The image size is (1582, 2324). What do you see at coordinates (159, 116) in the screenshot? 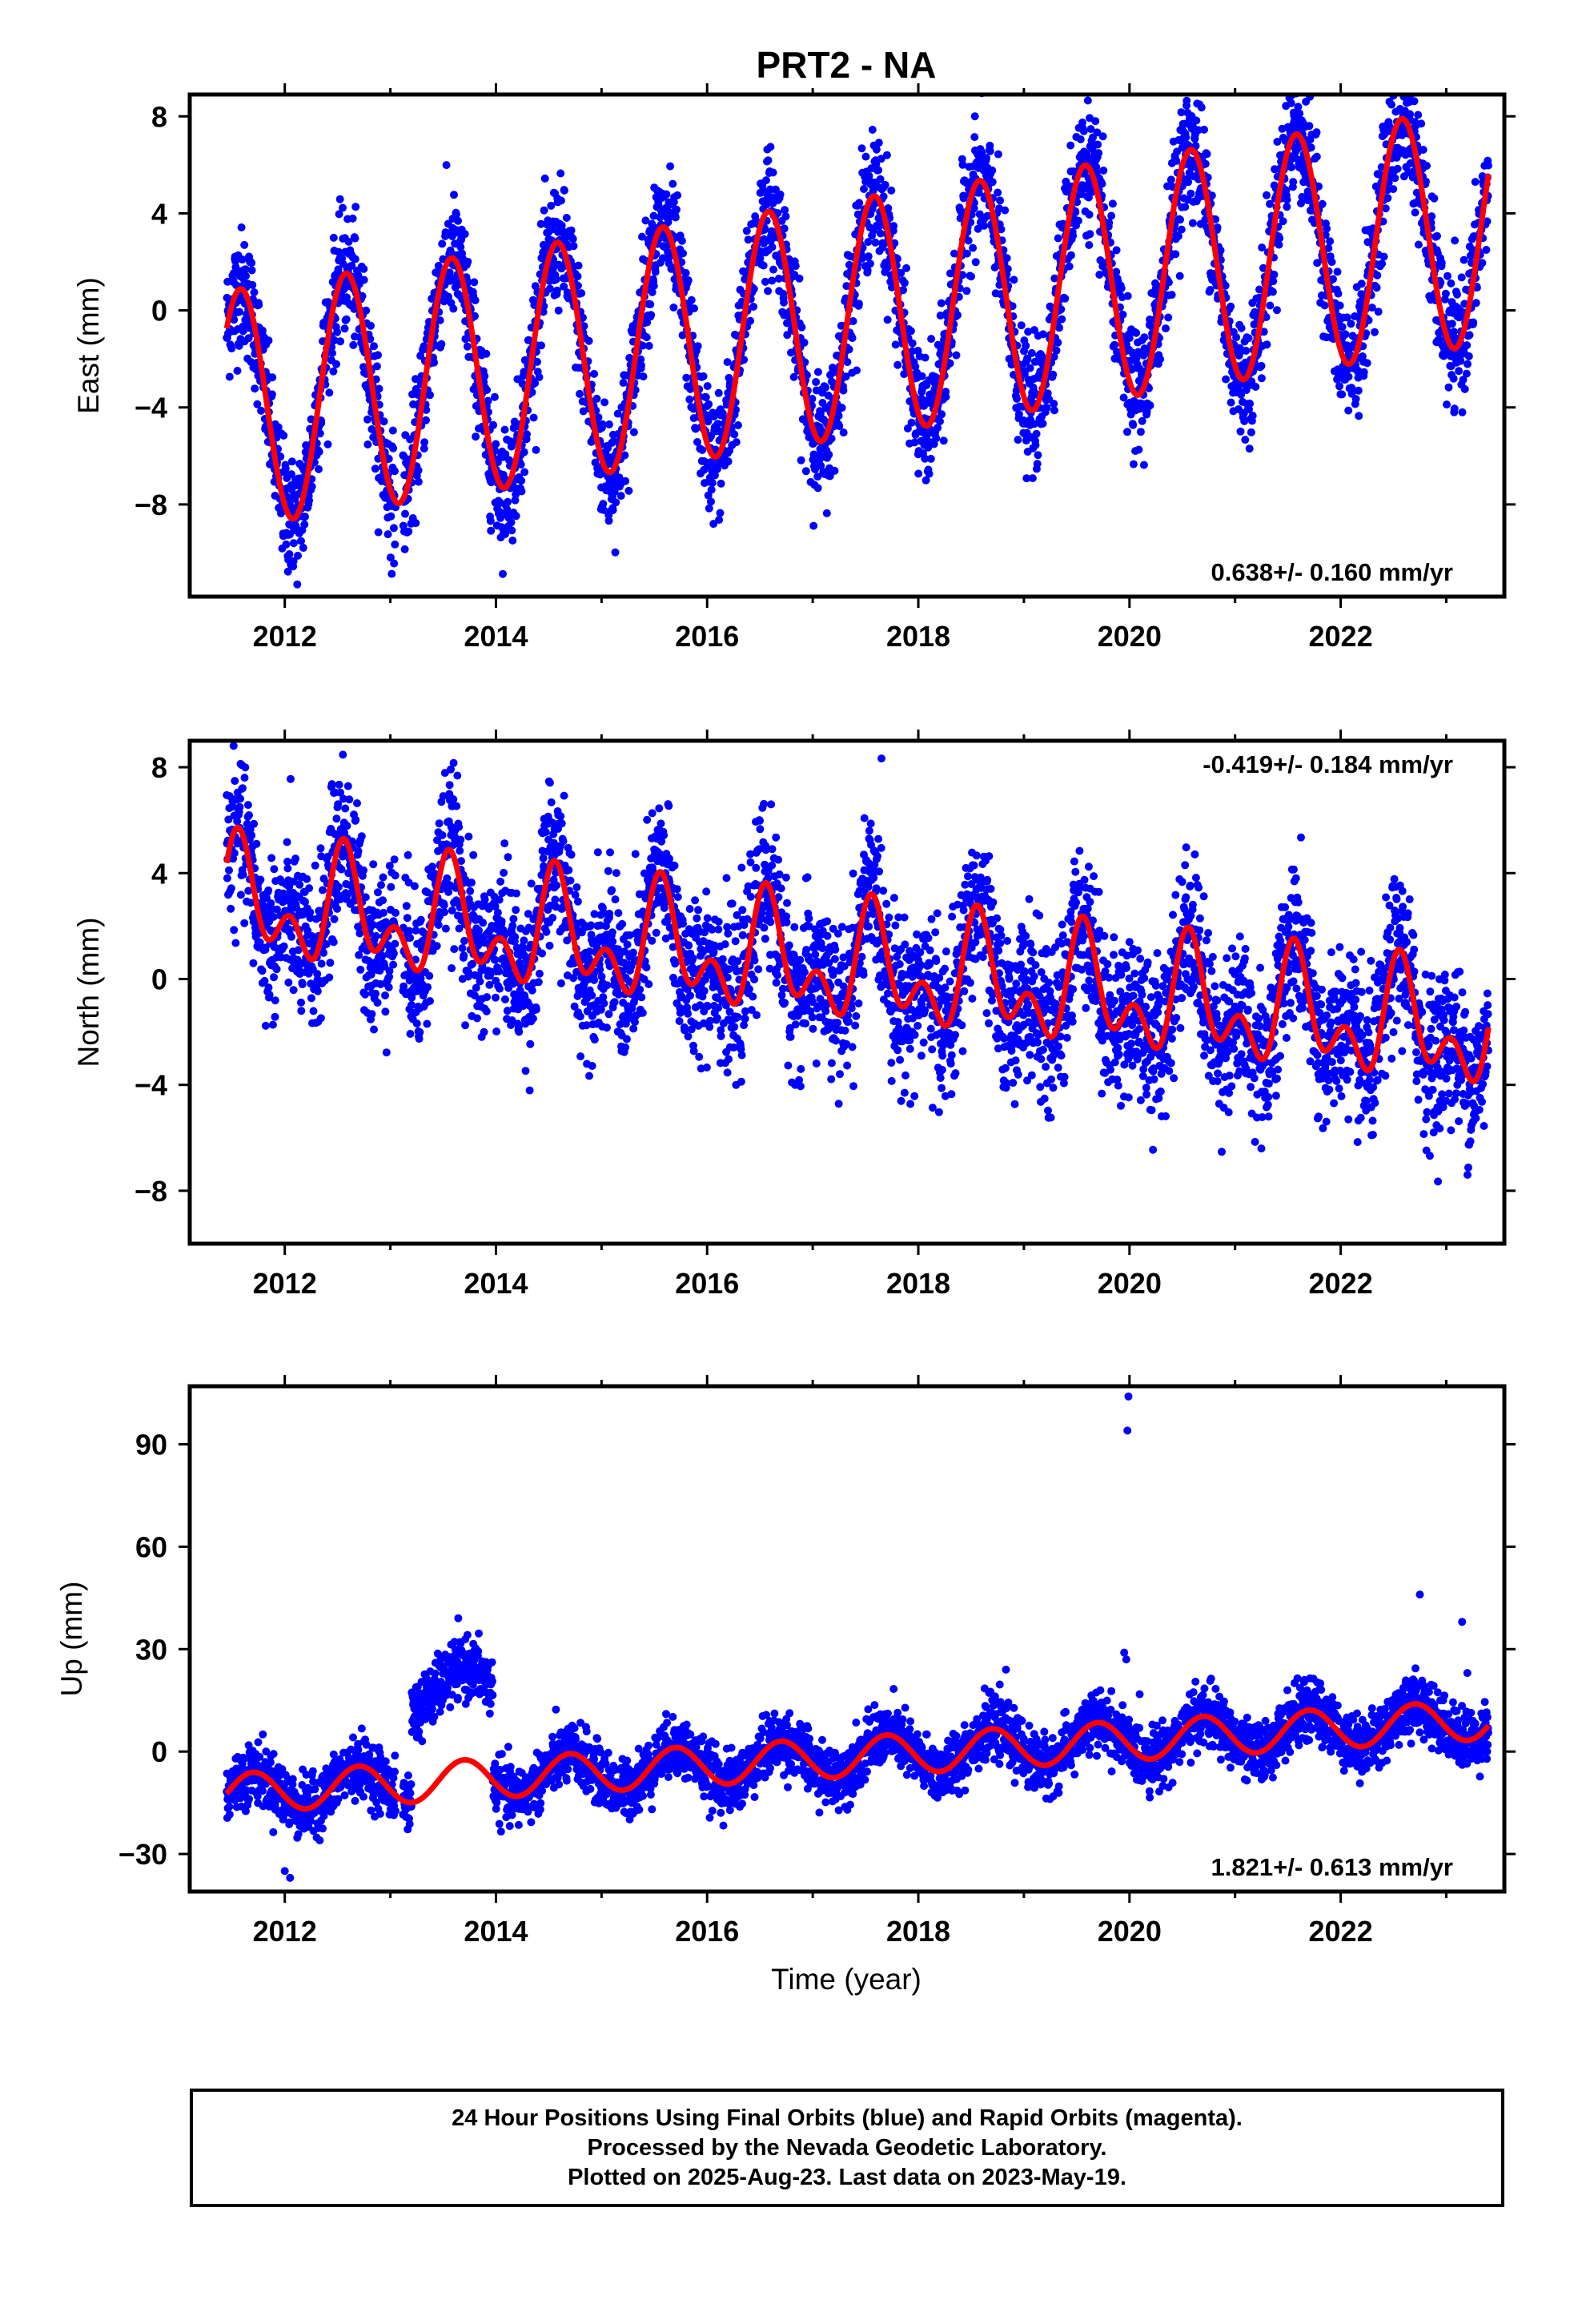
I see `y-tick-label: 8` at bounding box center [159, 116].